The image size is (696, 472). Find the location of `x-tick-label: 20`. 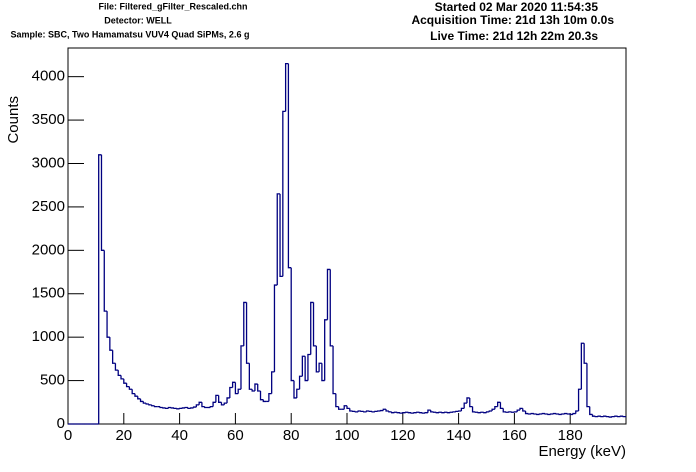

x-tick-label: 20 is located at coordinates (123, 435).